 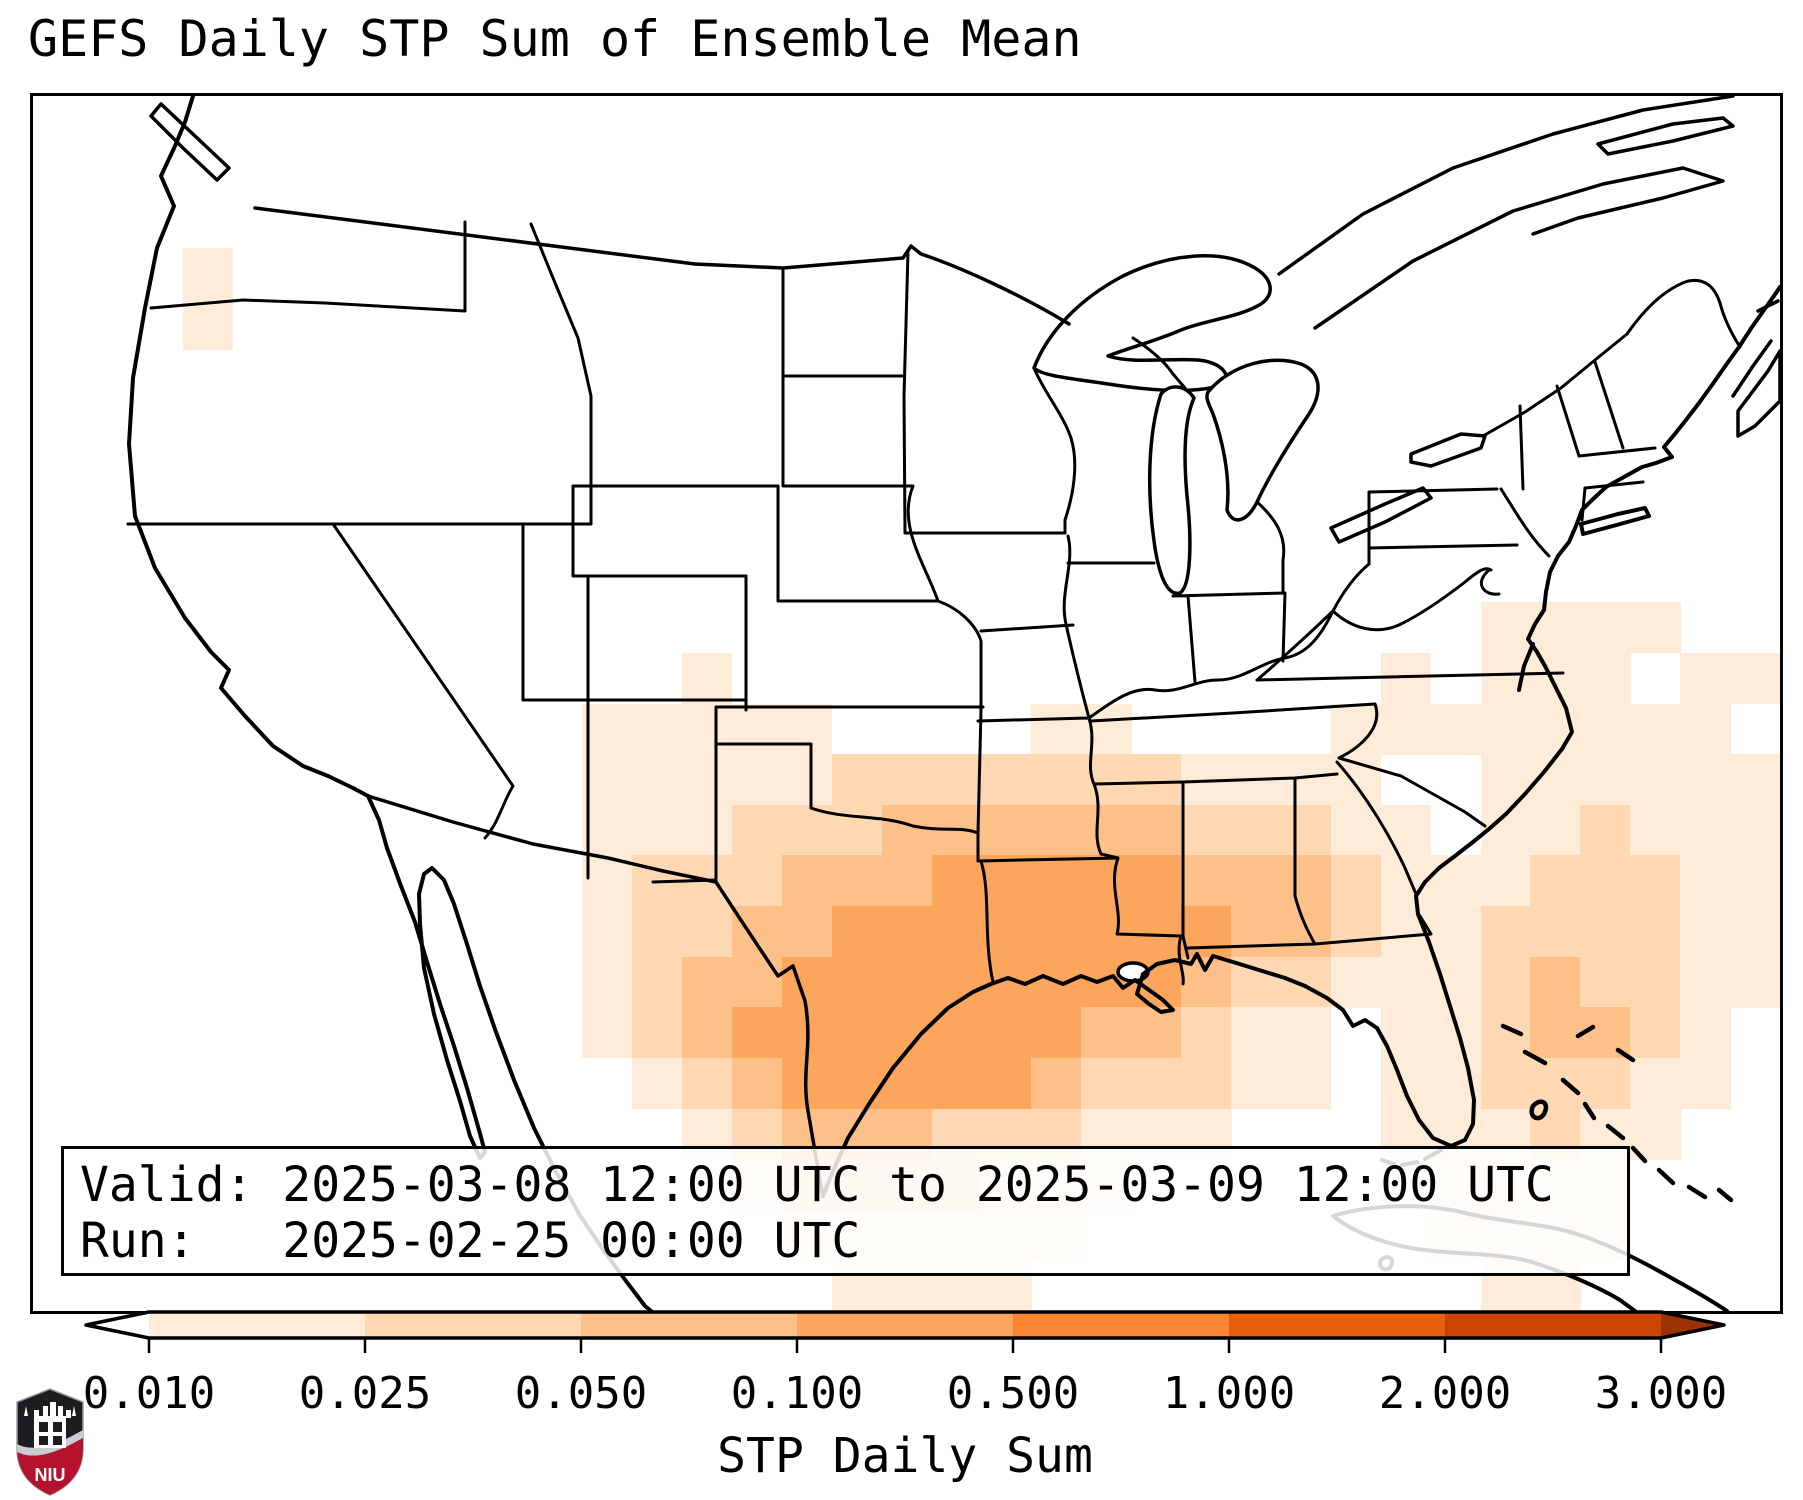 What do you see at coordinates (1506, 186) in the screenshot?
I see `st-lawrence-north-shore` at bounding box center [1506, 186].